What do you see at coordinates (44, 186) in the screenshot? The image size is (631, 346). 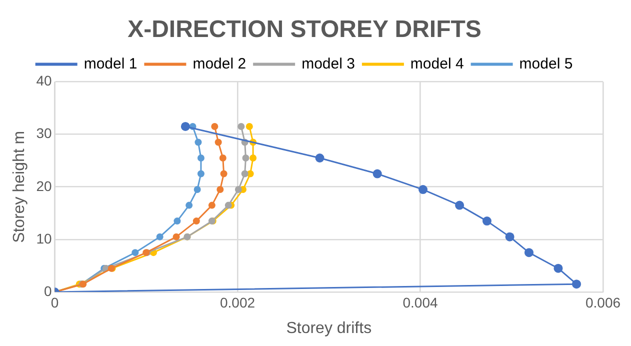 I see `y-tick-label: 20` at bounding box center [44, 186].